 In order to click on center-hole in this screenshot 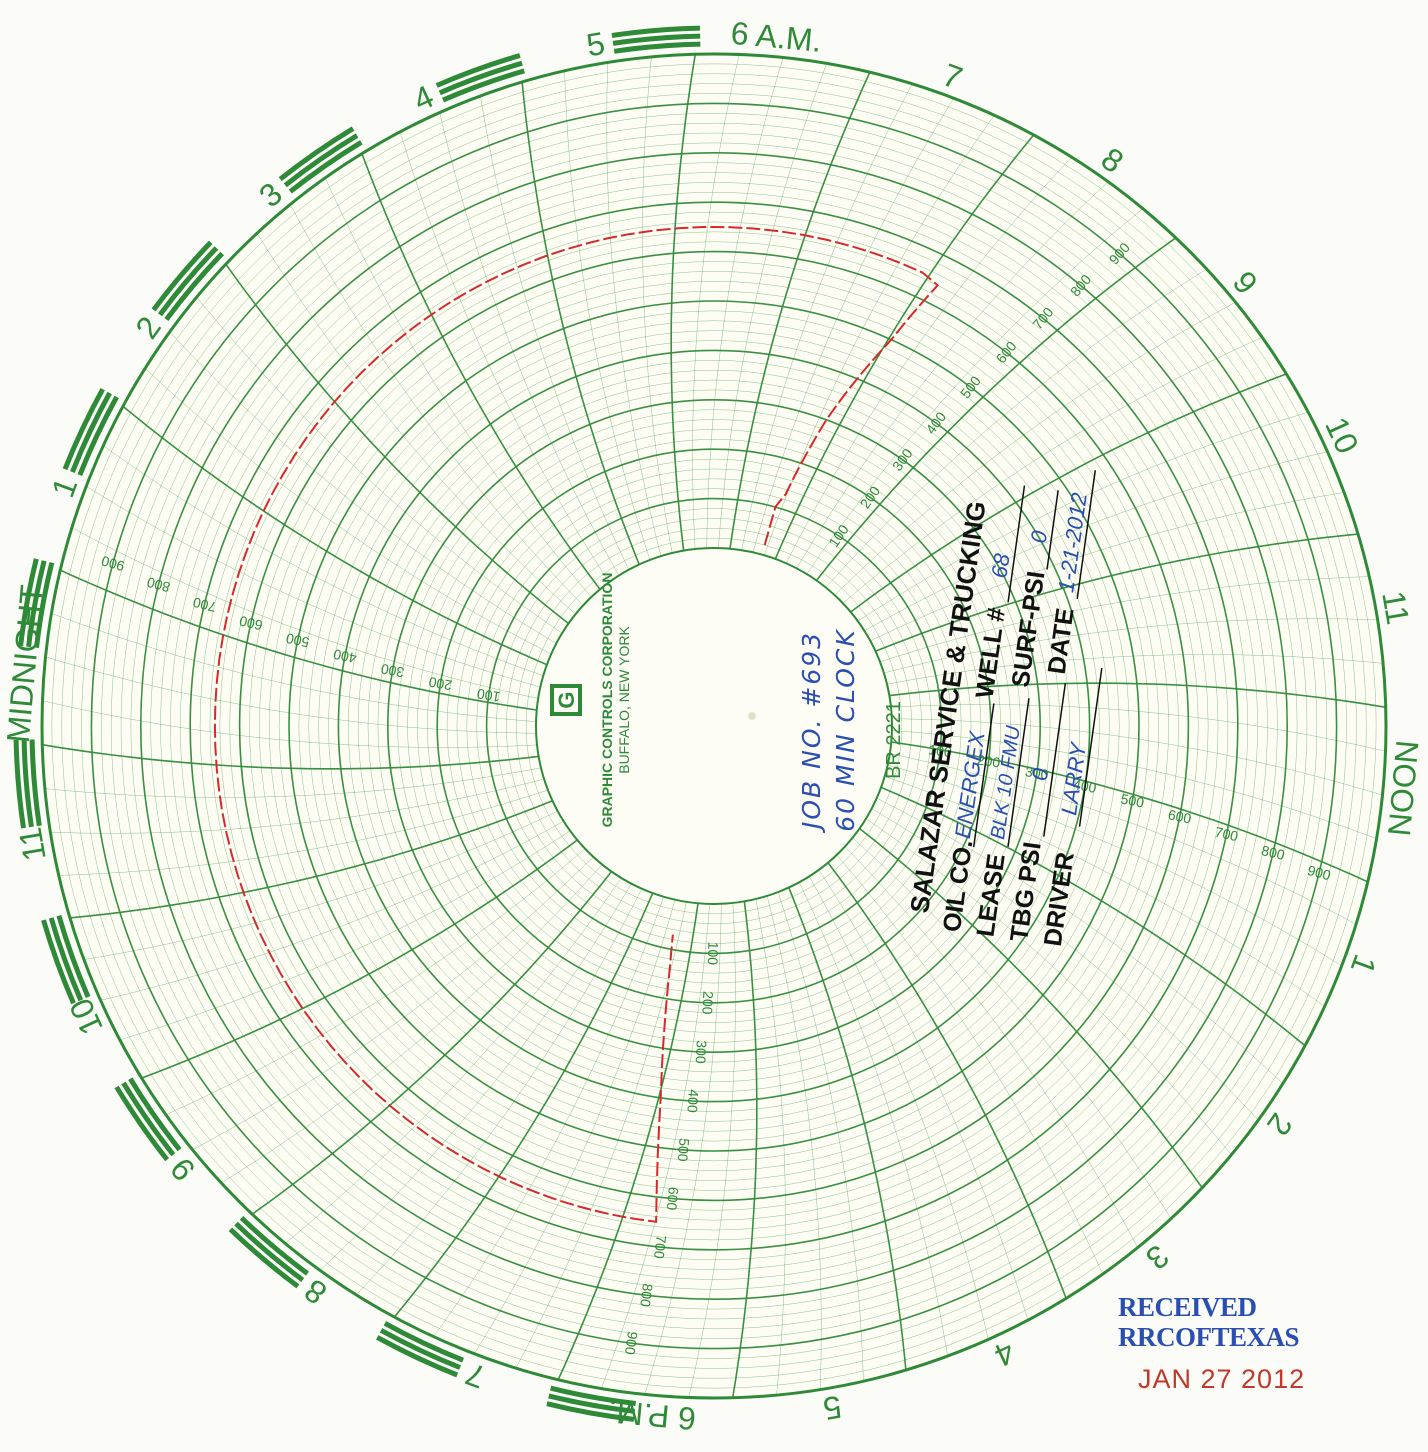, I will do `click(752, 716)`.